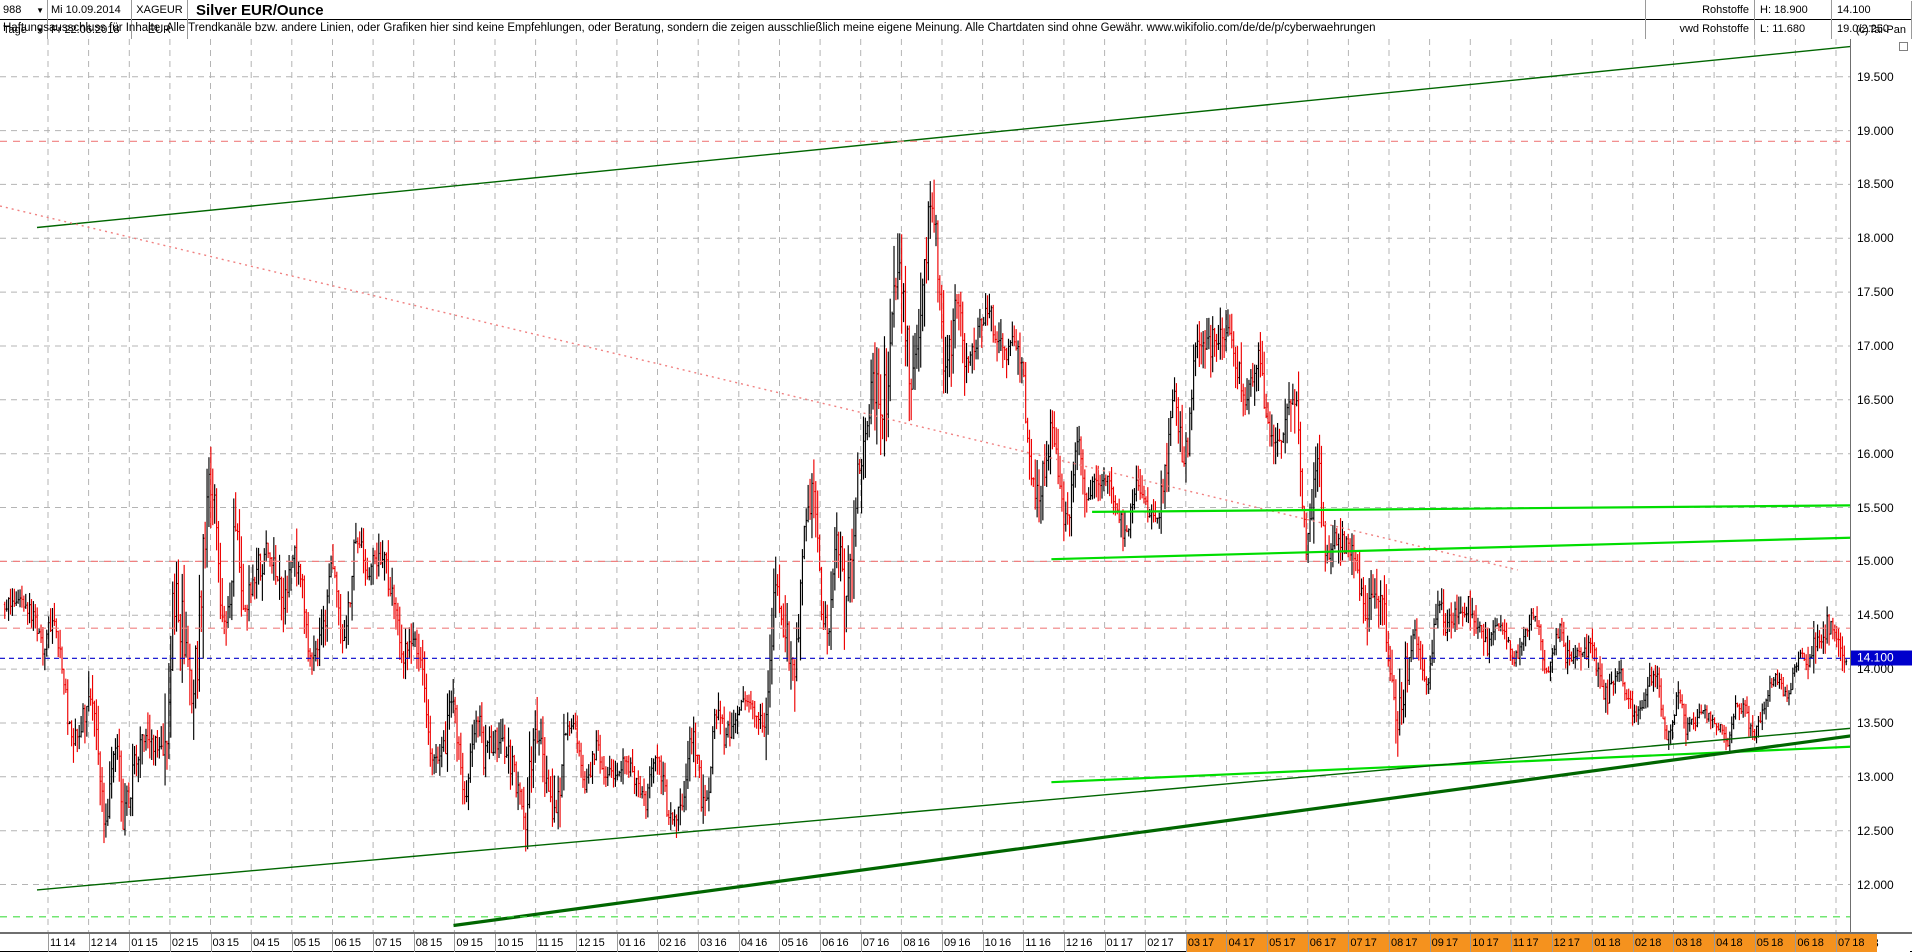  What do you see at coordinates (474, 943) in the screenshot?
I see `x-axis-tick-label: 09 15` at bounding box center [474, 943].